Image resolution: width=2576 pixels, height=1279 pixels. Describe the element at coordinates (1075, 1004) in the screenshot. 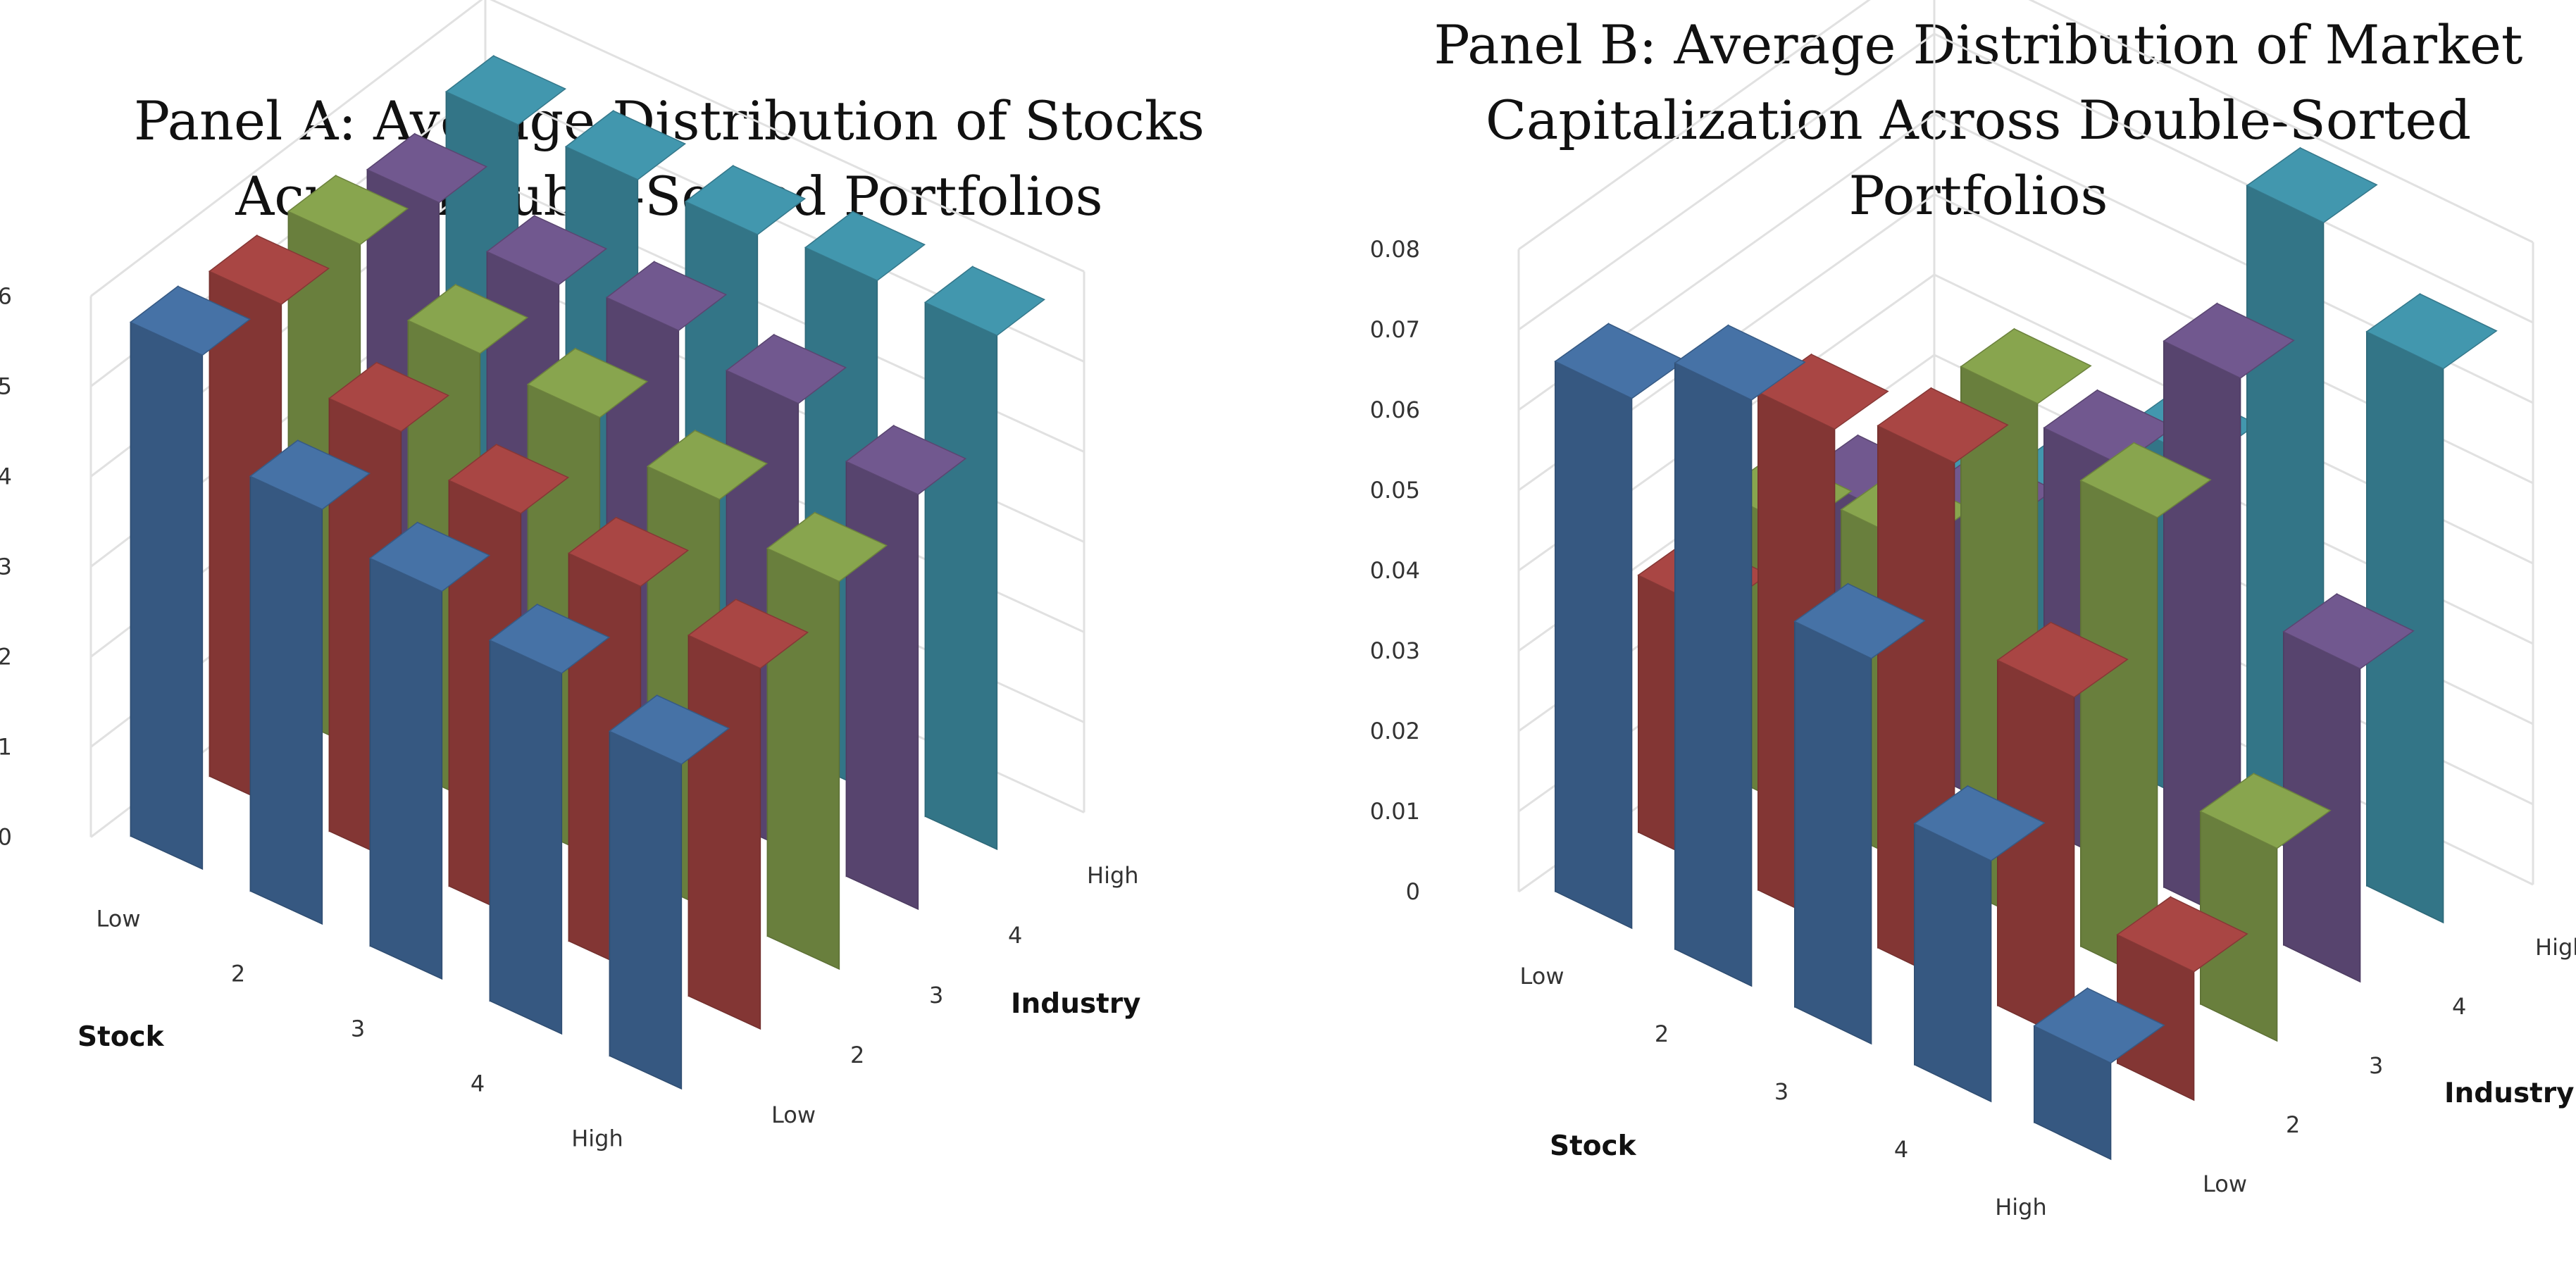

I see `industry-axis-title: Industry` at that location.